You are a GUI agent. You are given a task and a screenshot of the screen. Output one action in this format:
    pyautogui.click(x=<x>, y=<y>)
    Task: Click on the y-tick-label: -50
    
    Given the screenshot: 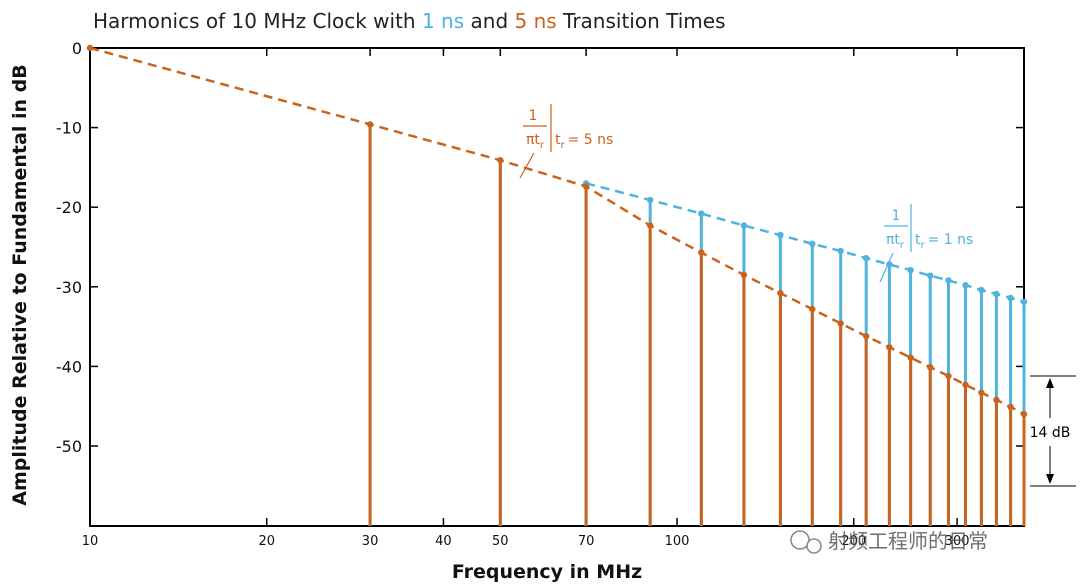 What is the action you would take?
    pyautogui.click(x=69, y=446)
    